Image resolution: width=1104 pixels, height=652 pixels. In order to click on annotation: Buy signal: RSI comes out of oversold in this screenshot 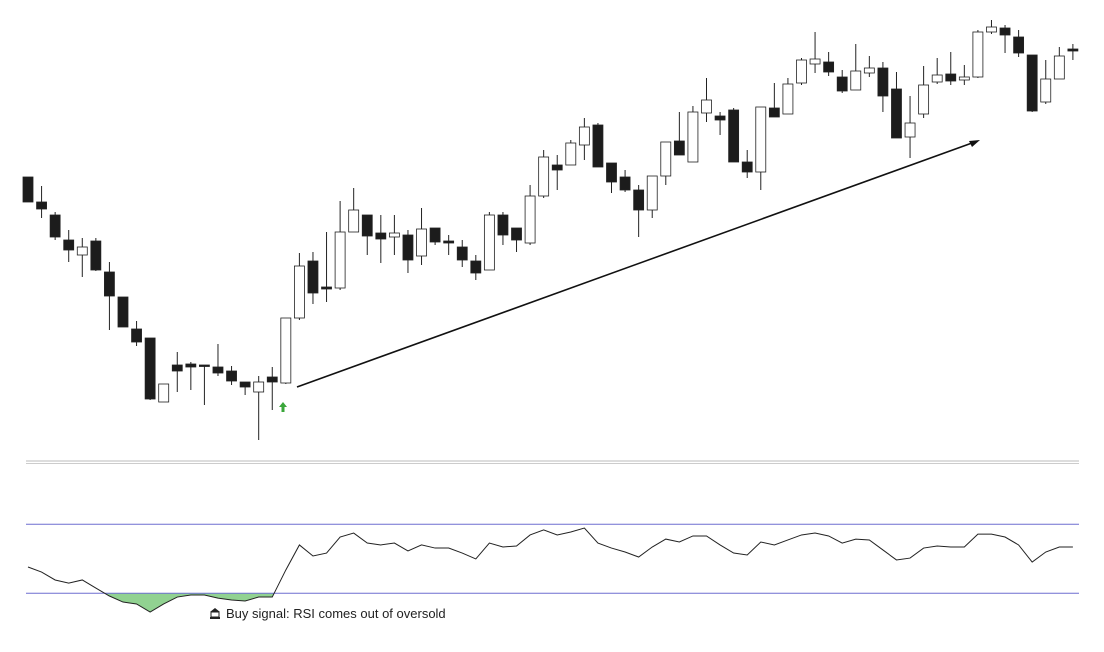, I will do `click(336, 613)`.